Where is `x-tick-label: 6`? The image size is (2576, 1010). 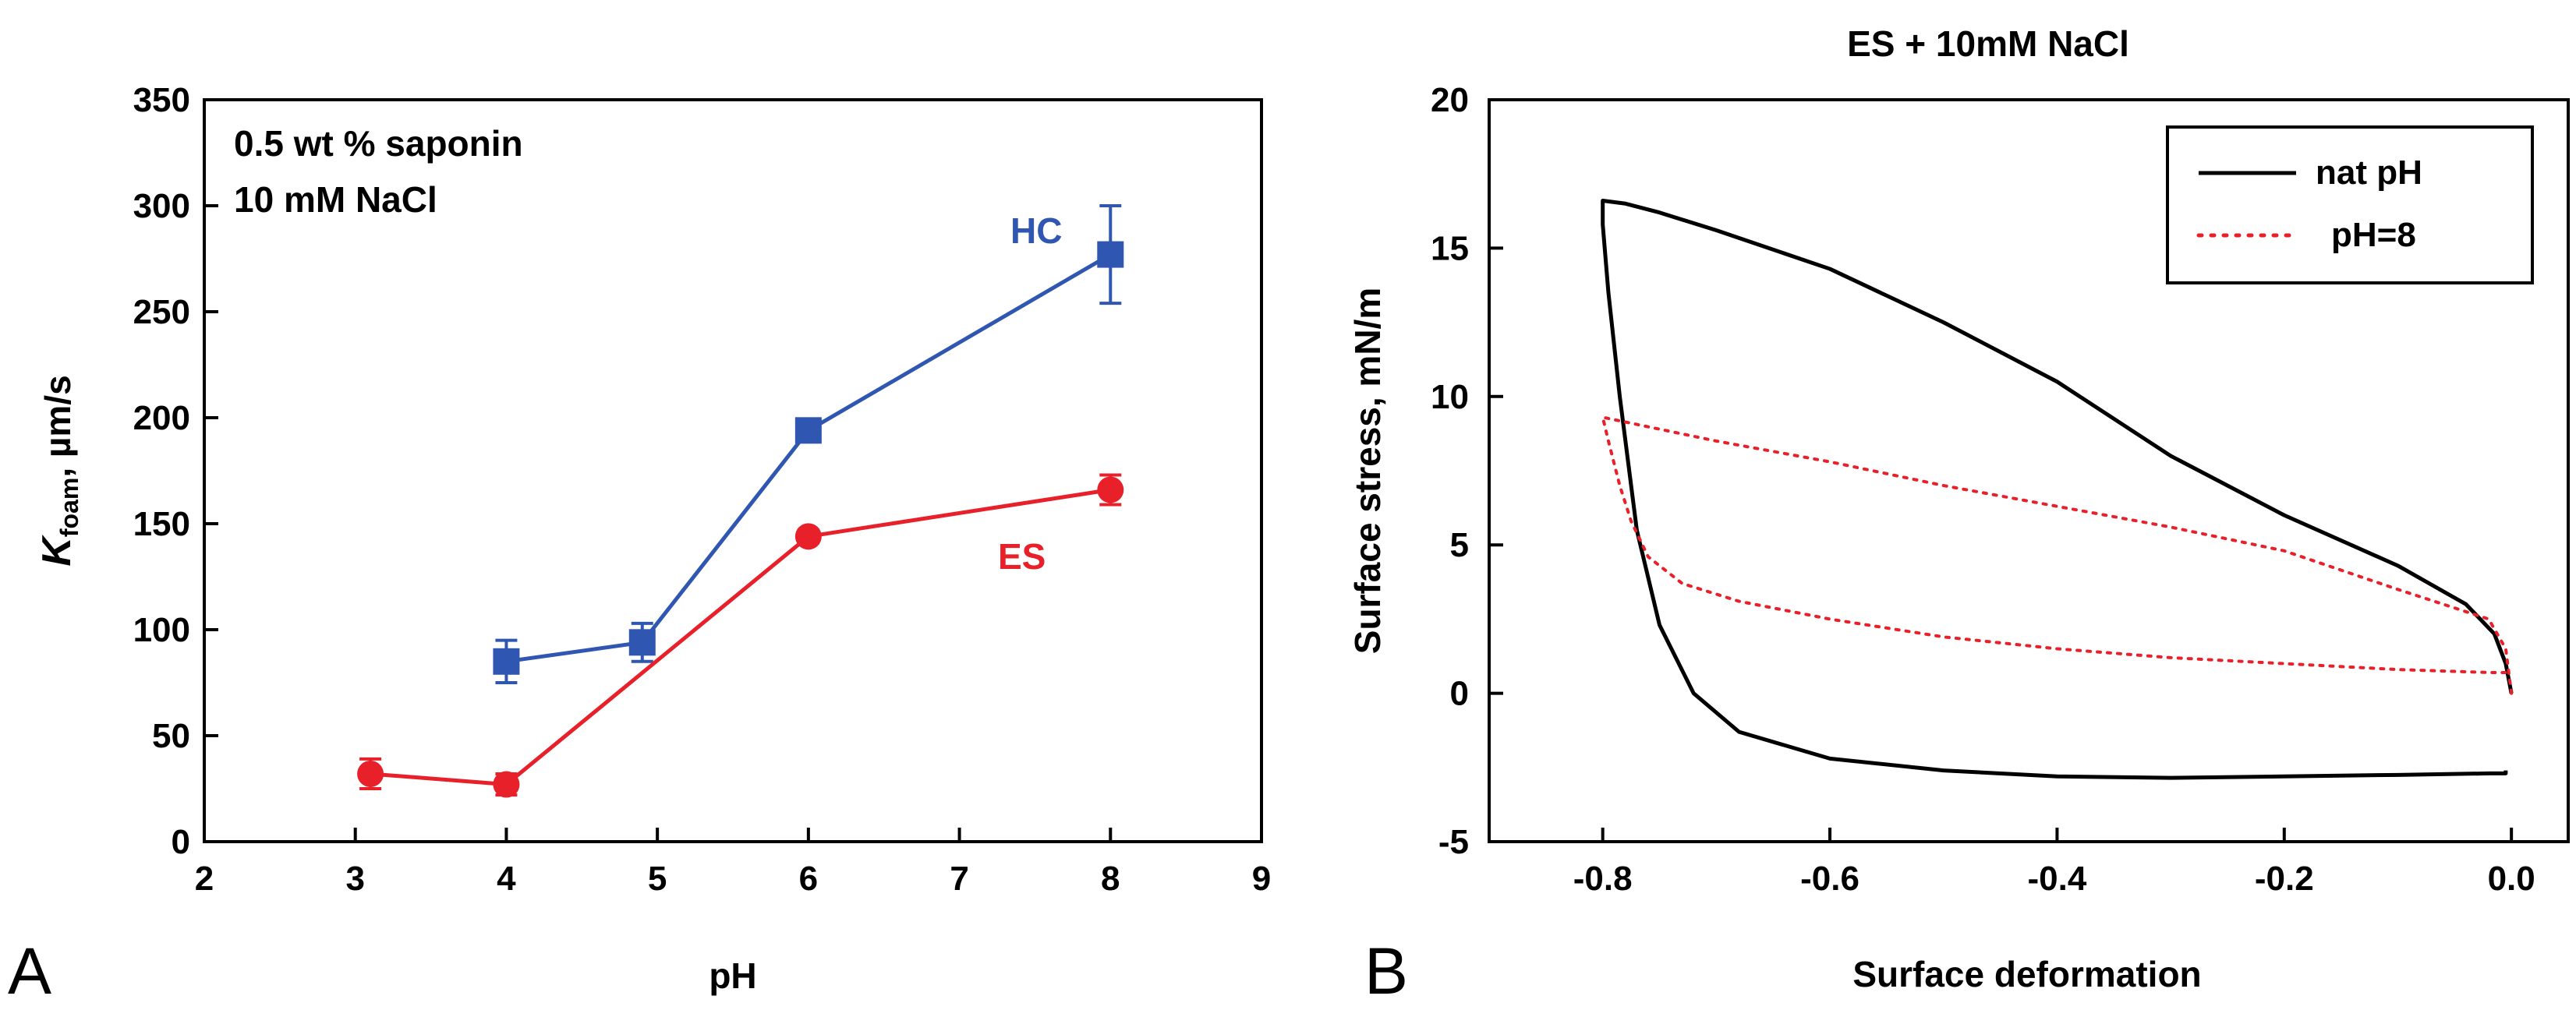
x-tick-label: 6 is located at coordinates (808, 879).